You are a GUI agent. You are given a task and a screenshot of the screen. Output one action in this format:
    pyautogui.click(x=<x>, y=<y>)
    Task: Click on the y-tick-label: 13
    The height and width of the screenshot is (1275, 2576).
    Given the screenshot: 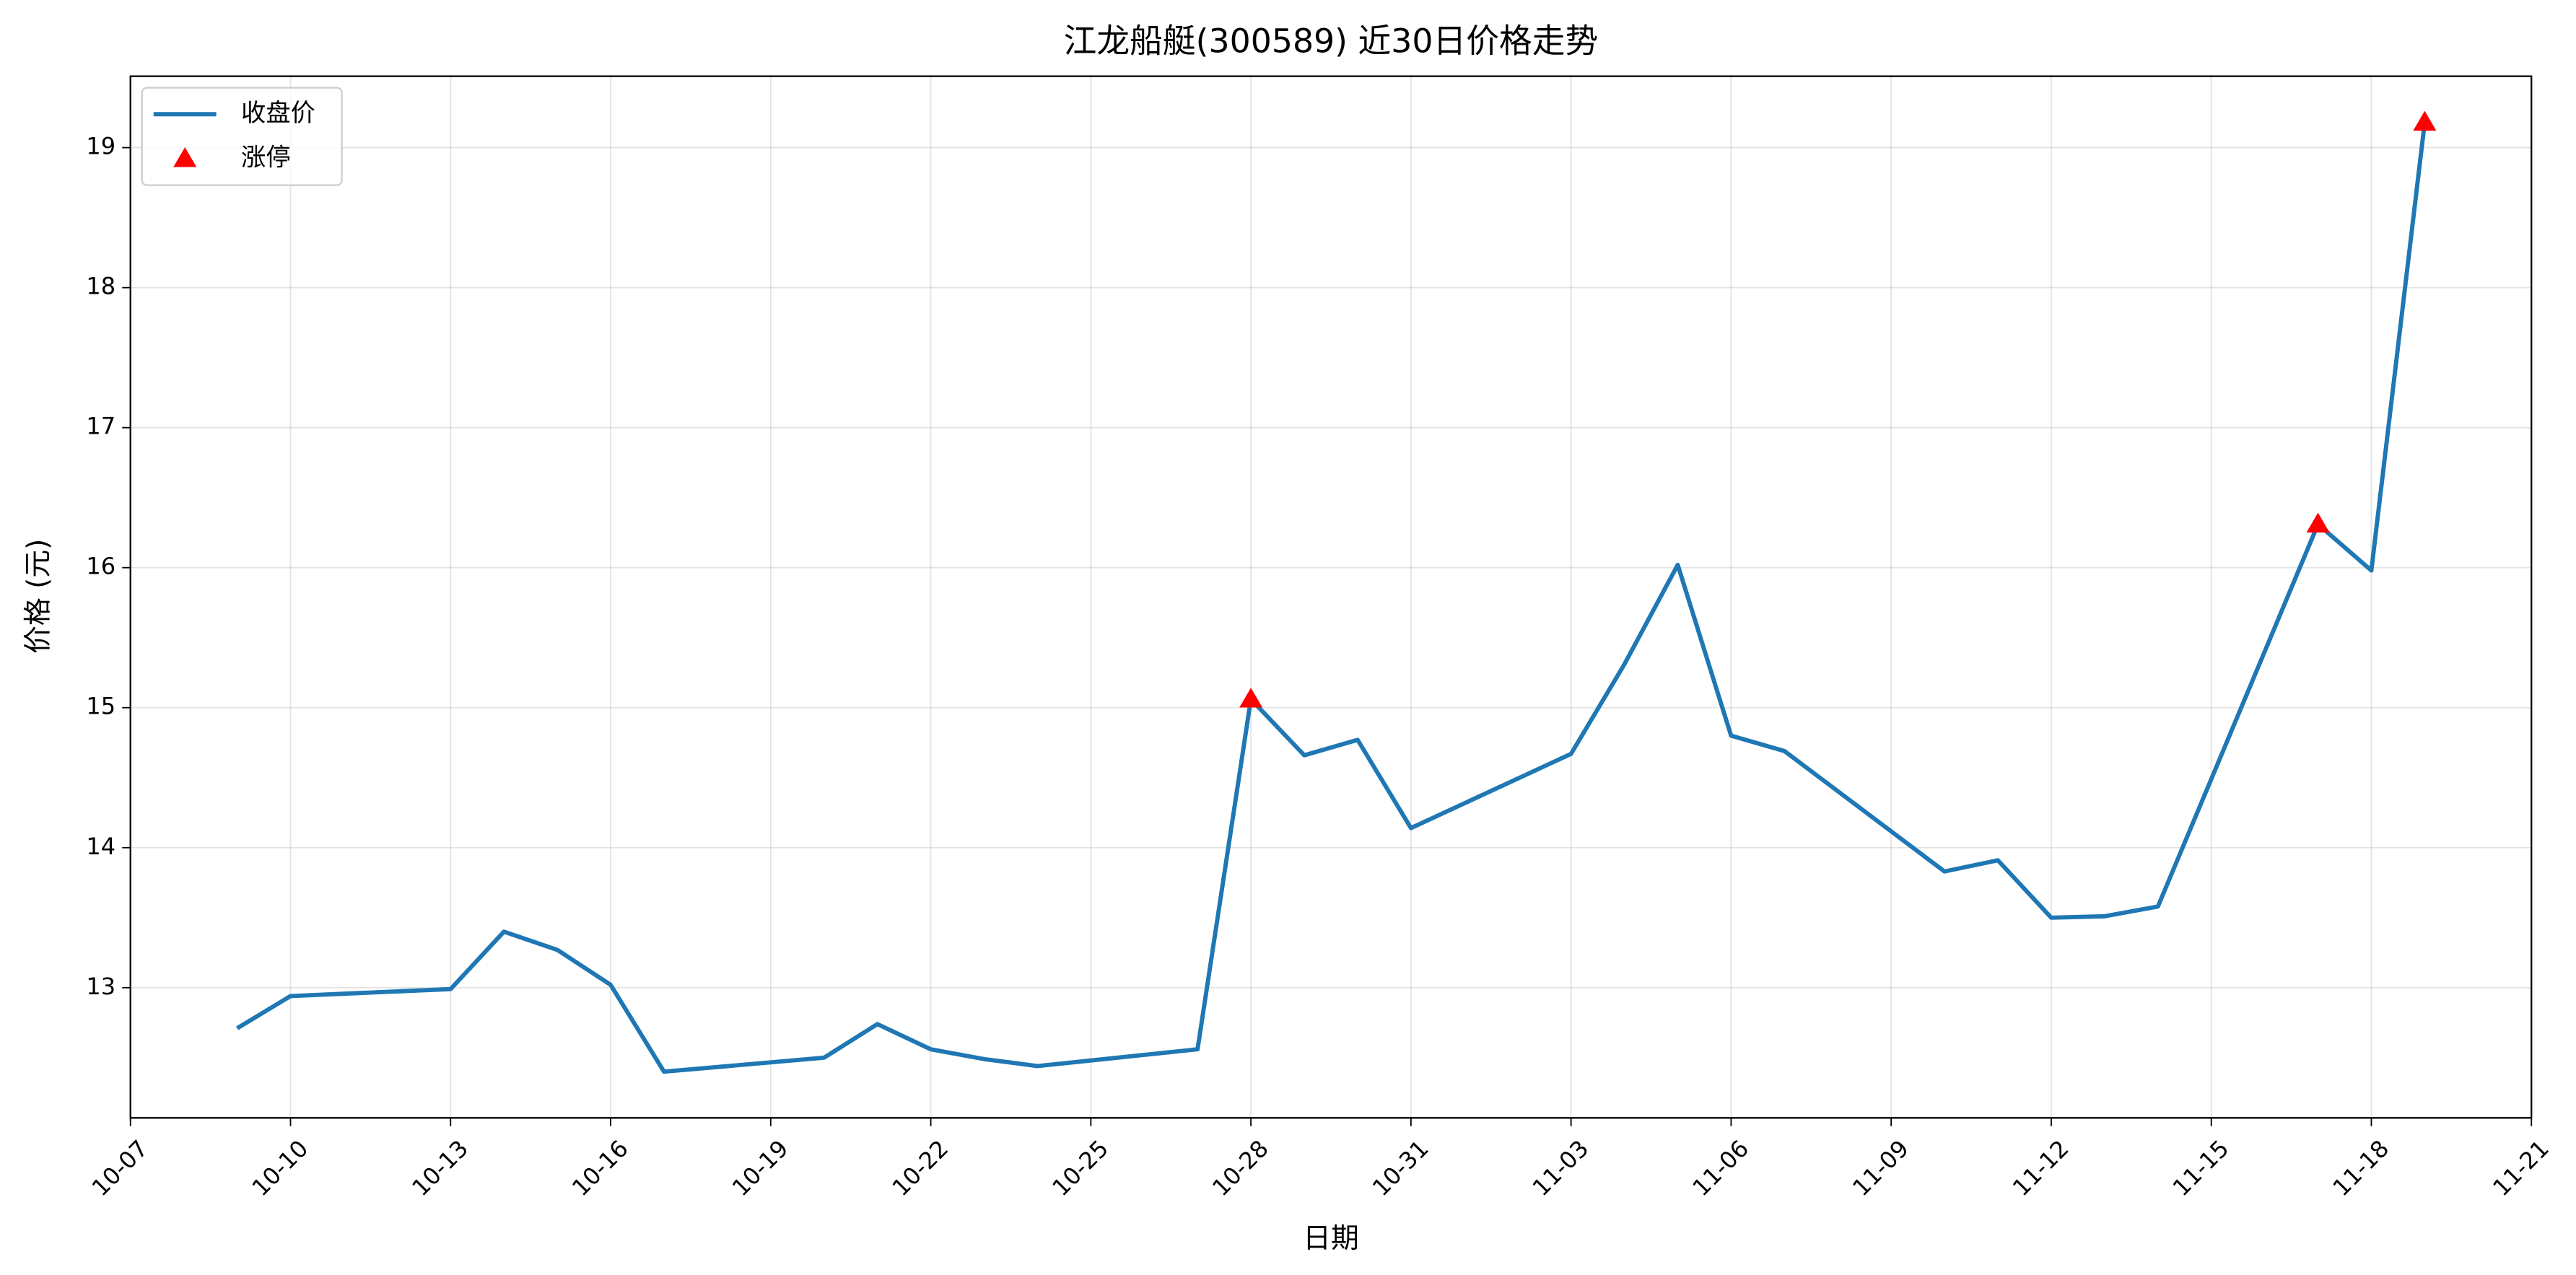 What is the action you would take?
    pyautogui.click(x=100, y=987)
    